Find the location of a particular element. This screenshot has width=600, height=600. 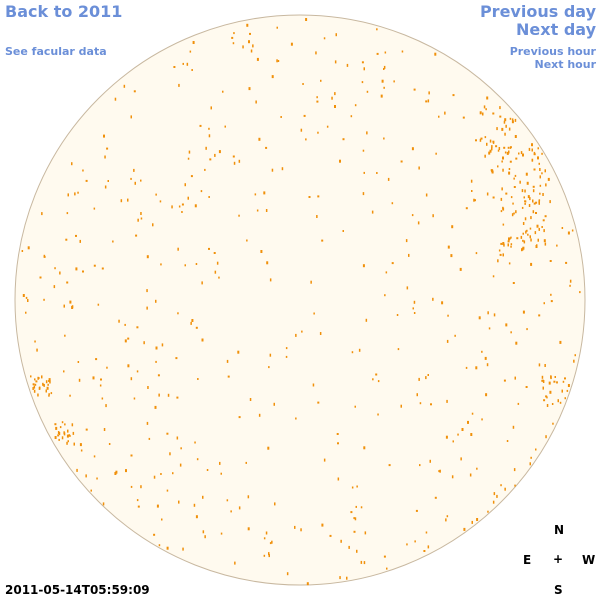

see-facular-data-link: See facular data is located at coordinates (56, 51).